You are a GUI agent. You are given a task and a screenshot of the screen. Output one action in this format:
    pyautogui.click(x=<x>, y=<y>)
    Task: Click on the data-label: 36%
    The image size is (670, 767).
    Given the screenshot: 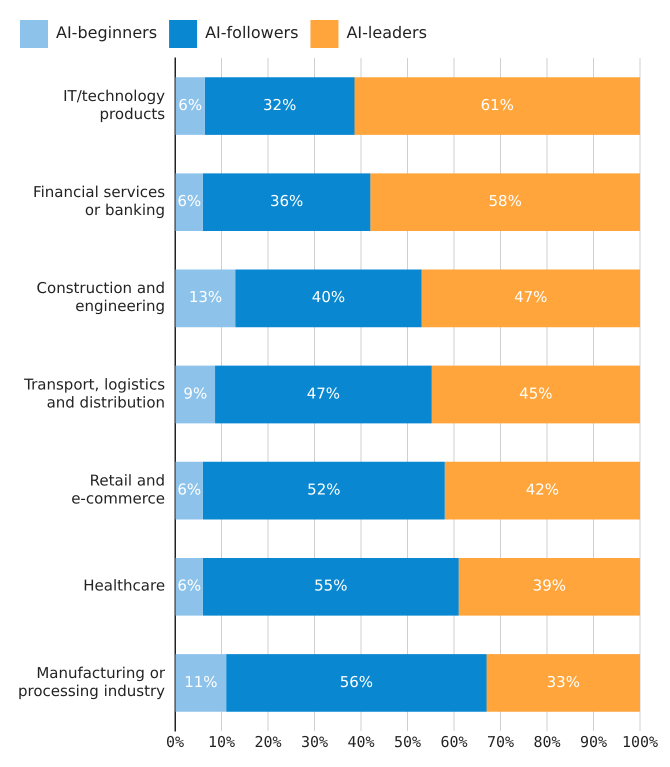 What is the action you would take?
    pyautogui.click(x=287, y=201)
    